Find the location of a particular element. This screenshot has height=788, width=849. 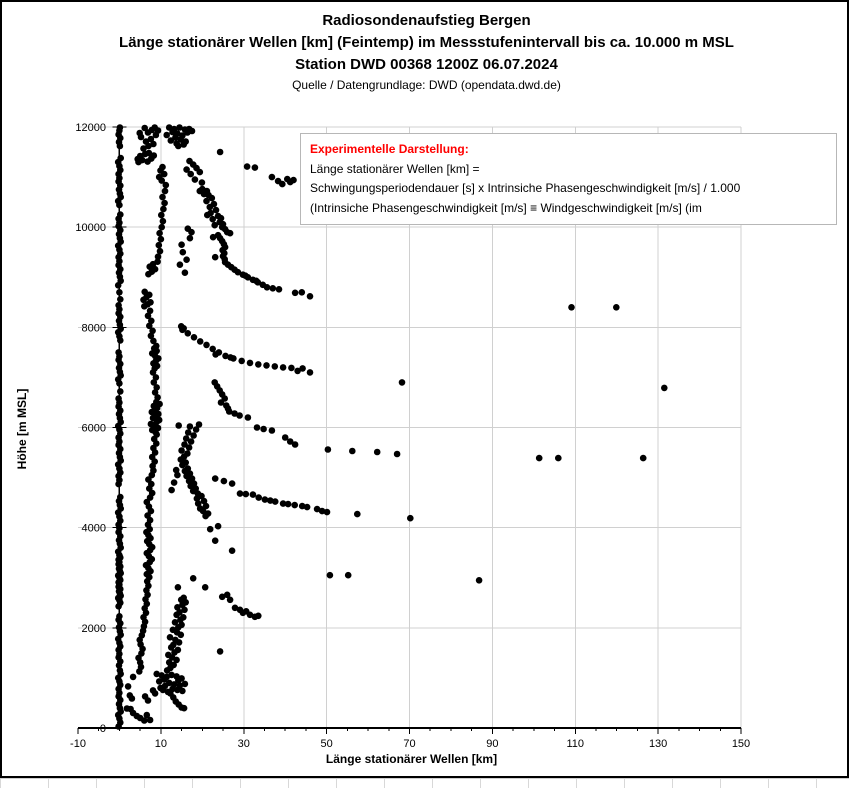

y-tick-label: 10000 is located at coordinates (90, 228).